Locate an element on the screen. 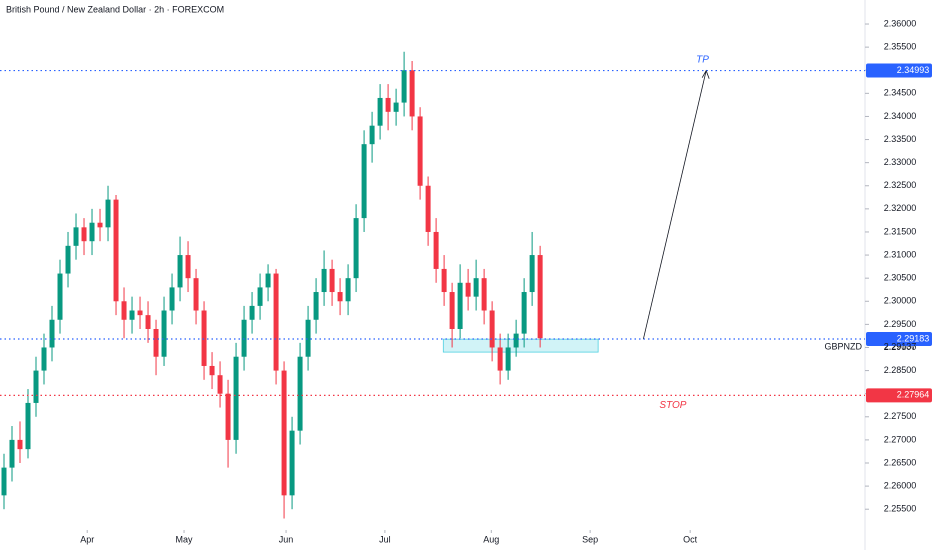 The height and width of the screenshot is (550, 932). y-tick-label: 2.28500 is located at coordinates (900, 370).